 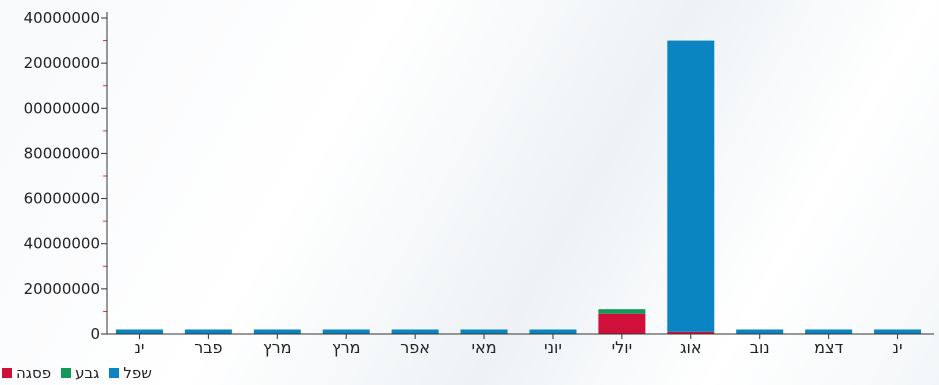 I want to click on legend-item: שפל, so click(x=130, y=373).